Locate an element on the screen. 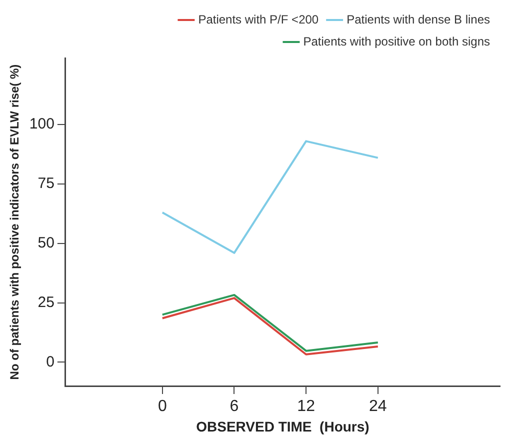 The image size is (510, 440). y-tick-label: 0 is located at coordinates (50, 361).